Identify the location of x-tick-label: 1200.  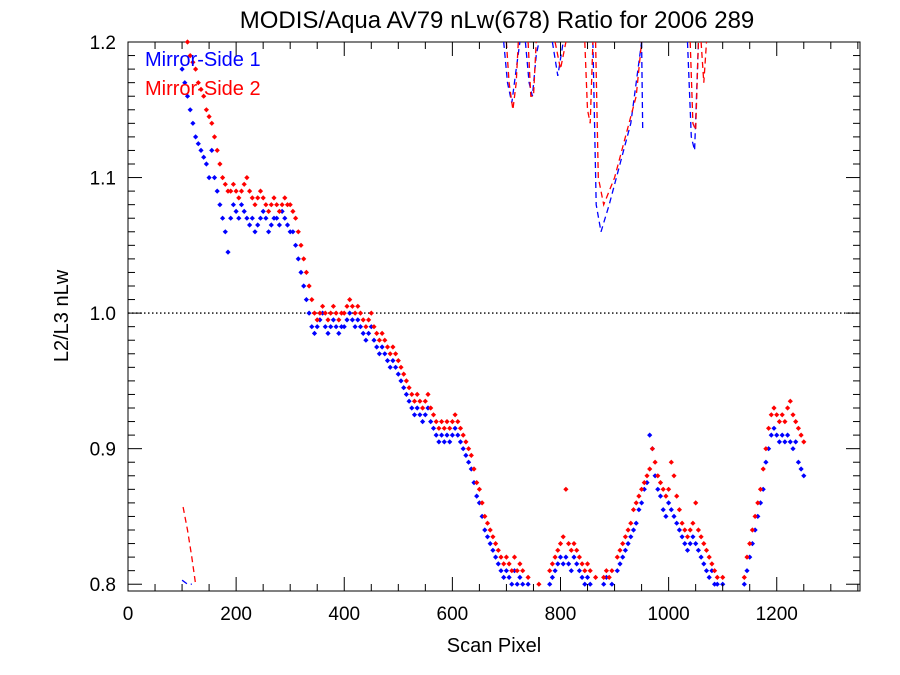
(777, 614).